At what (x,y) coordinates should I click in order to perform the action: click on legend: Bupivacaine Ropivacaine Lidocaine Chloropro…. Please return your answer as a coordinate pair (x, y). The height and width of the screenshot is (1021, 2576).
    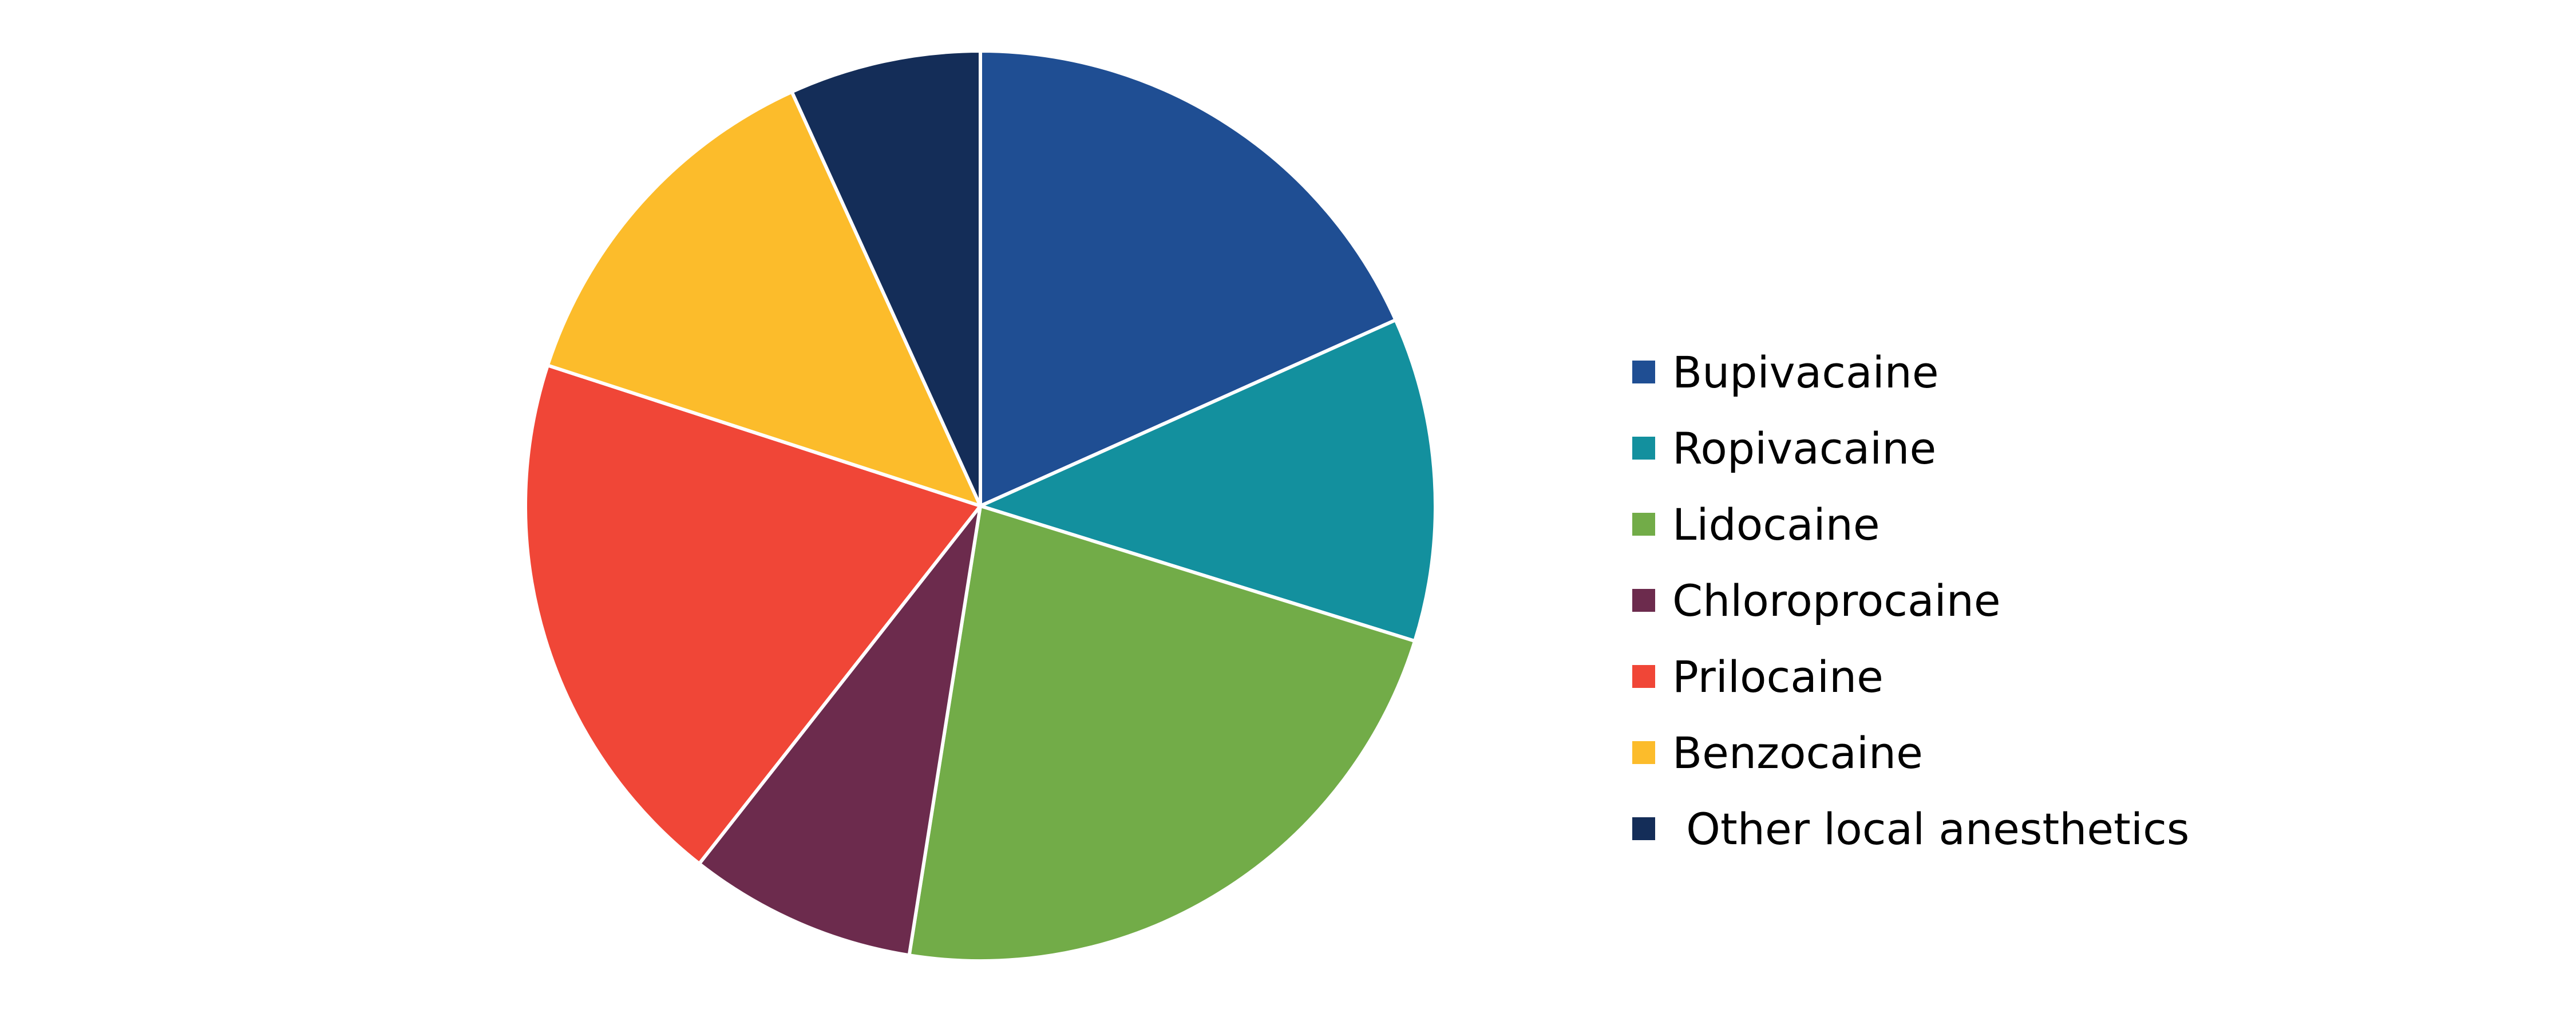
    Looking at the image, I should click on (1910, 600).